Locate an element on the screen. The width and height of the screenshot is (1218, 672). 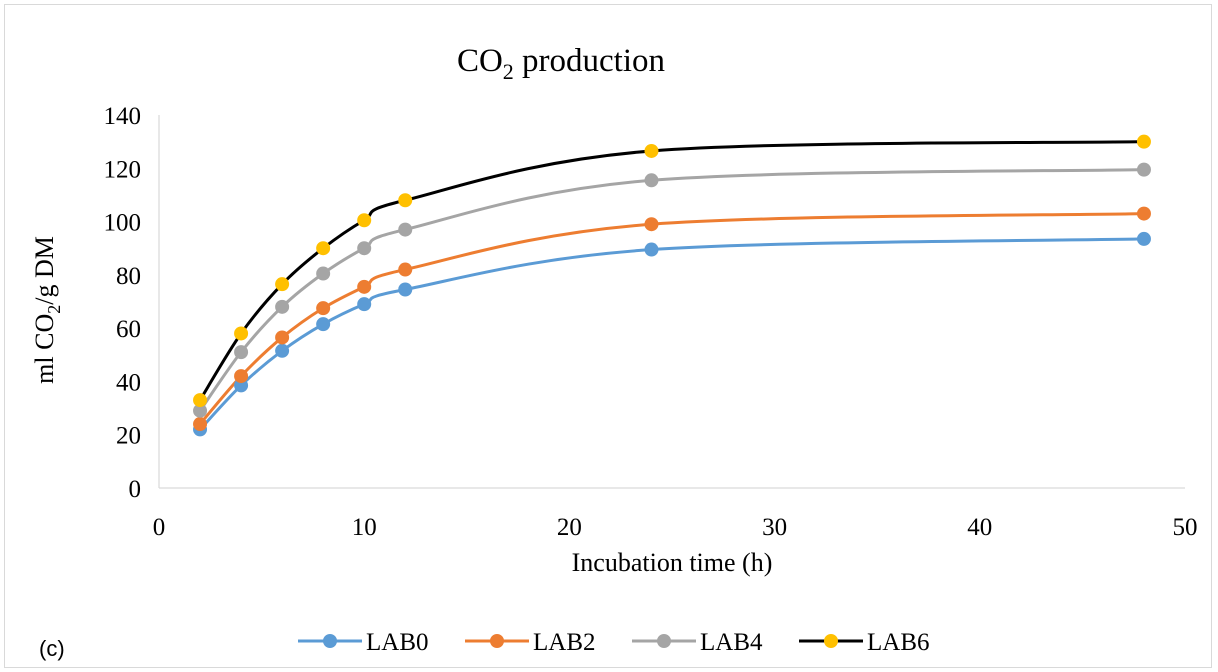
x-tick-label: 10 is located at coordinates (364, 527).